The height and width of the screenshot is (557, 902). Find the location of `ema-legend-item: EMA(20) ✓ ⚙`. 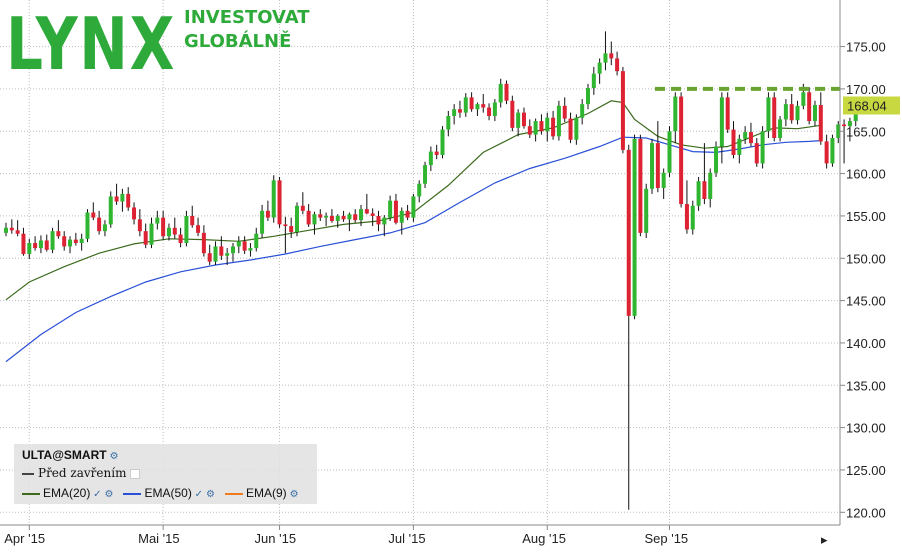

ema-legend-item: EMA(20) ✓ ⚙ is located at coordinates (67, 493).